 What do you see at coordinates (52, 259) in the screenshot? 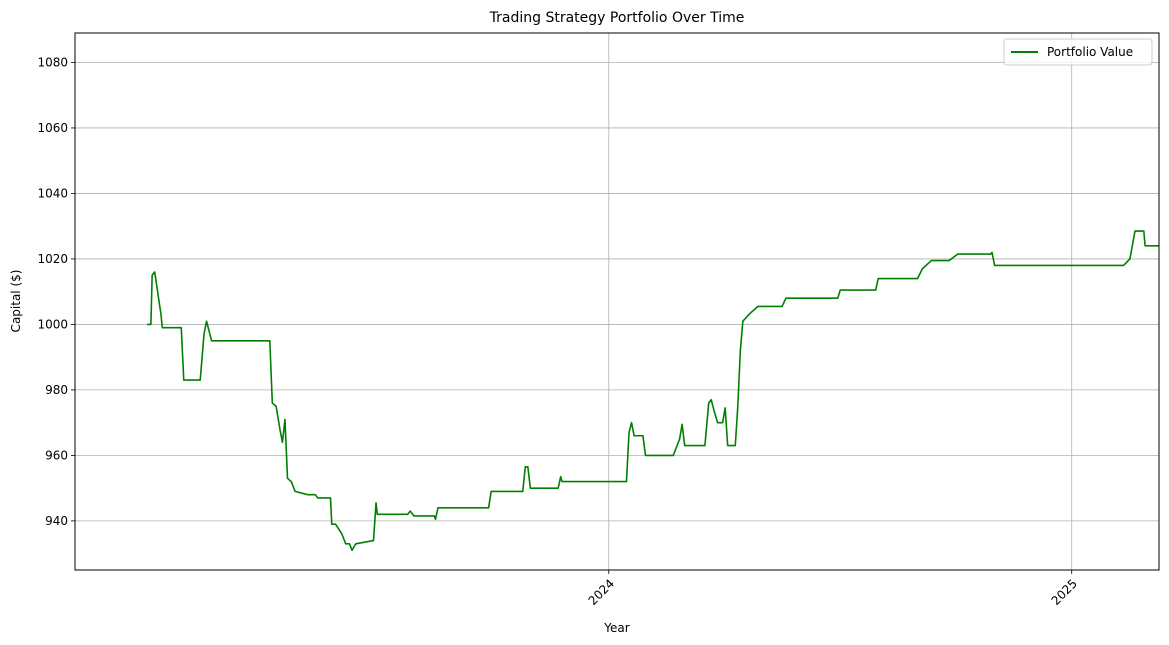
I see `y-tick-label: 1020` at bounding box center [52, 259].